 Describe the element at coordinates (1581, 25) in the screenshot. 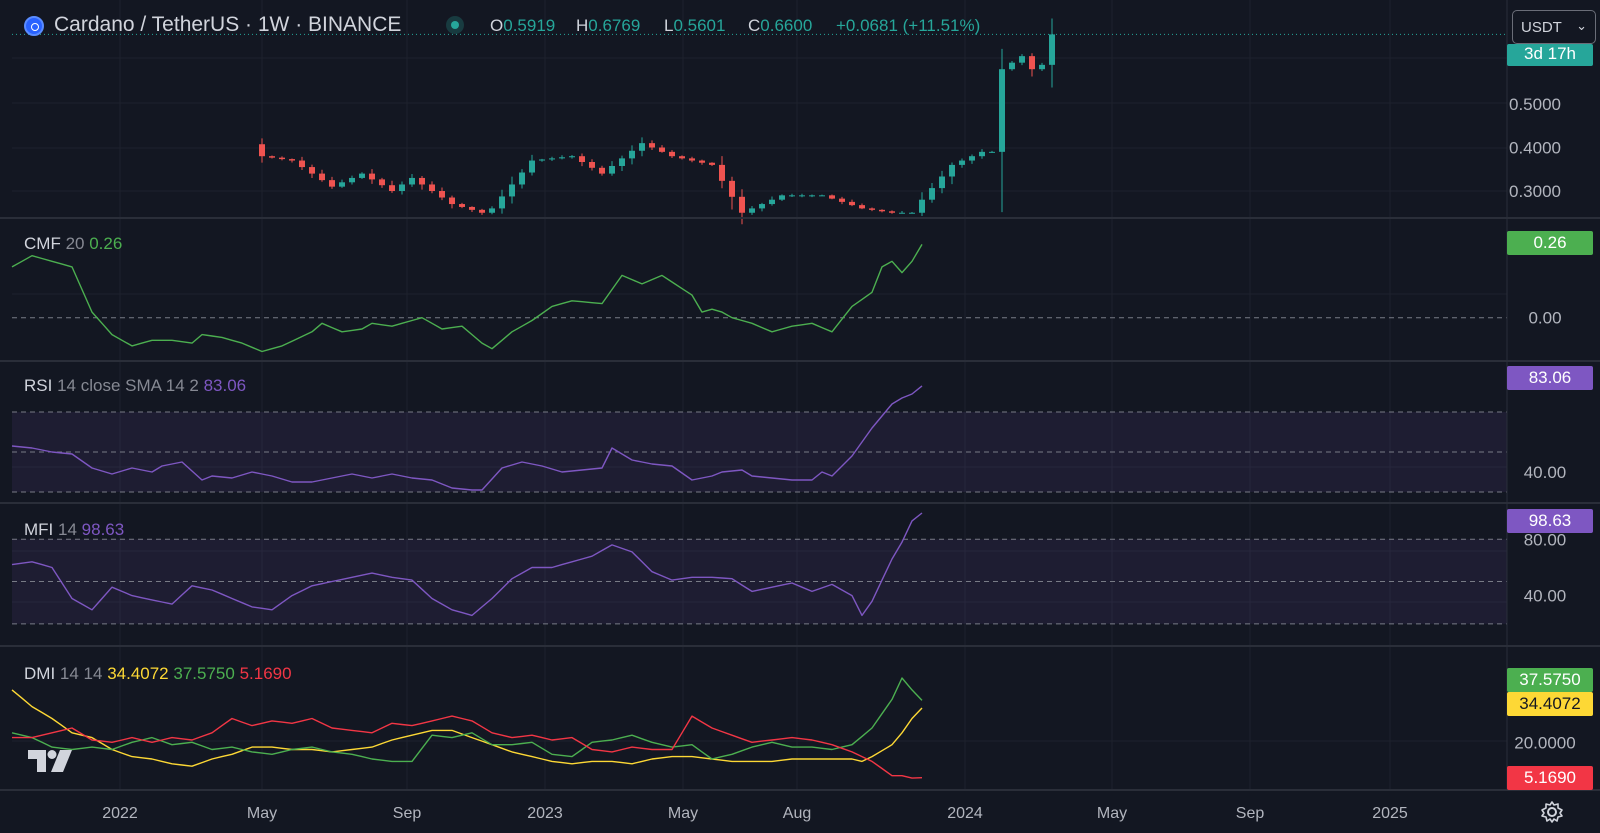

I see `chevron-down-icon: ⌄` at that location.